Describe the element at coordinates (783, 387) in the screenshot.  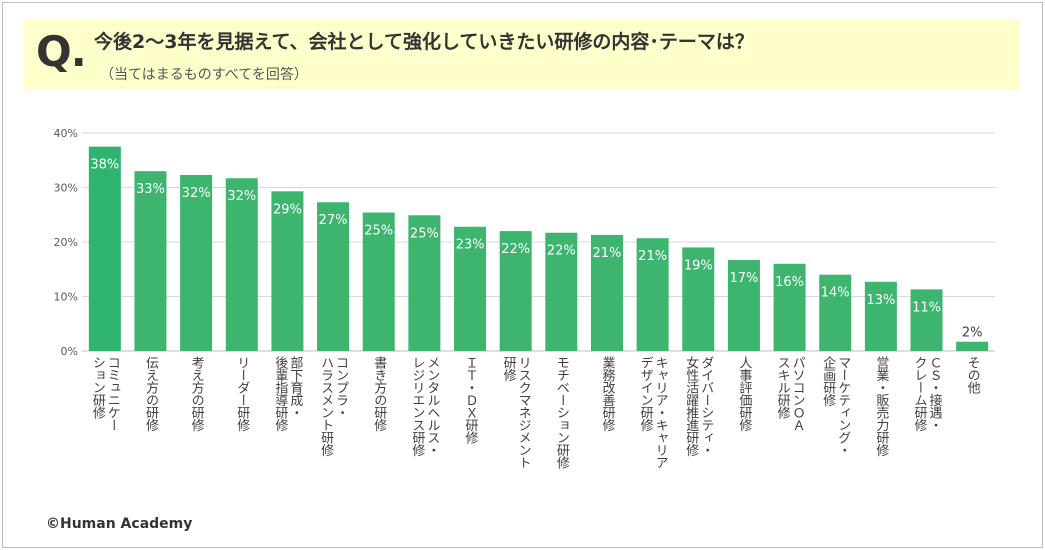
I see `category-label: スキル研修` at that location.